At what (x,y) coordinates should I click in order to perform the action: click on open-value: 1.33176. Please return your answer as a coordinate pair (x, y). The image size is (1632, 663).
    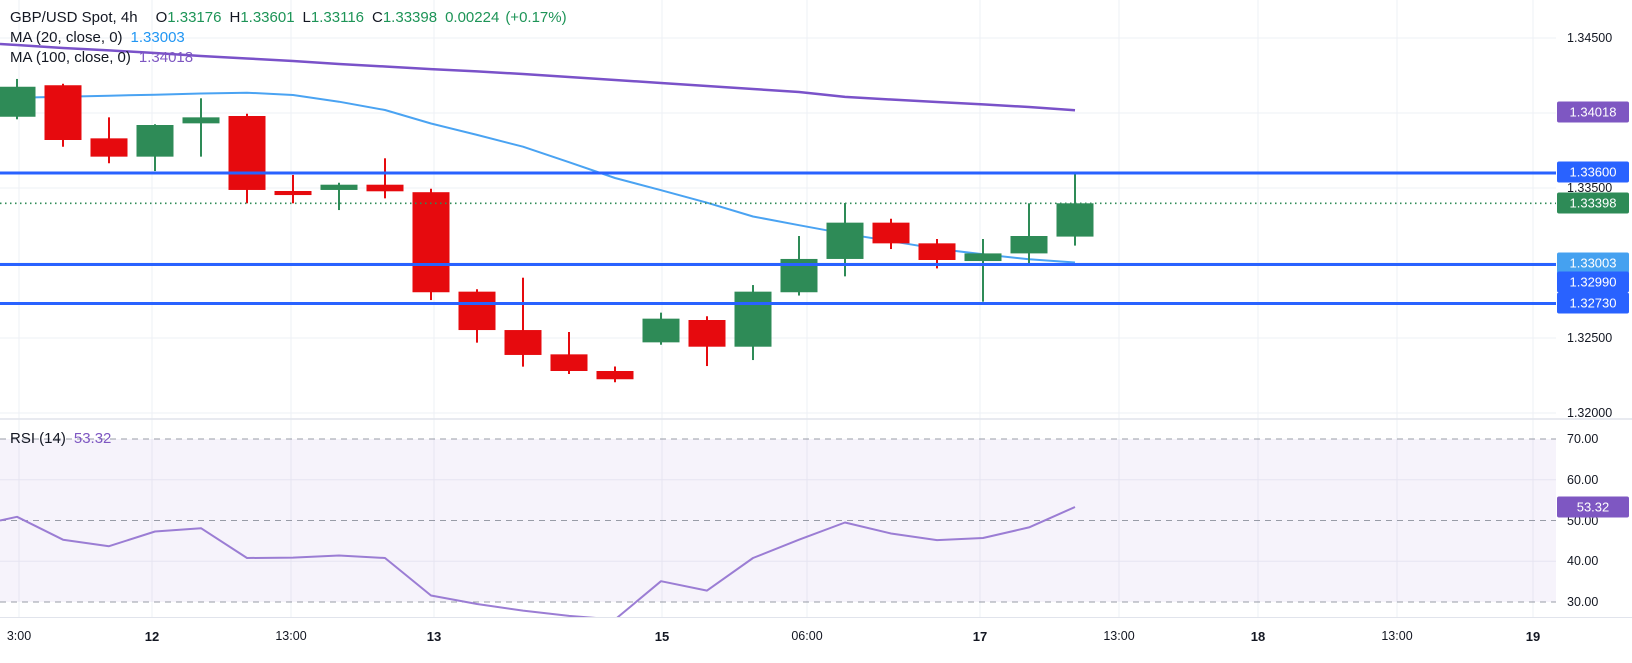
    Looking at the image, I should click on (194, 17).